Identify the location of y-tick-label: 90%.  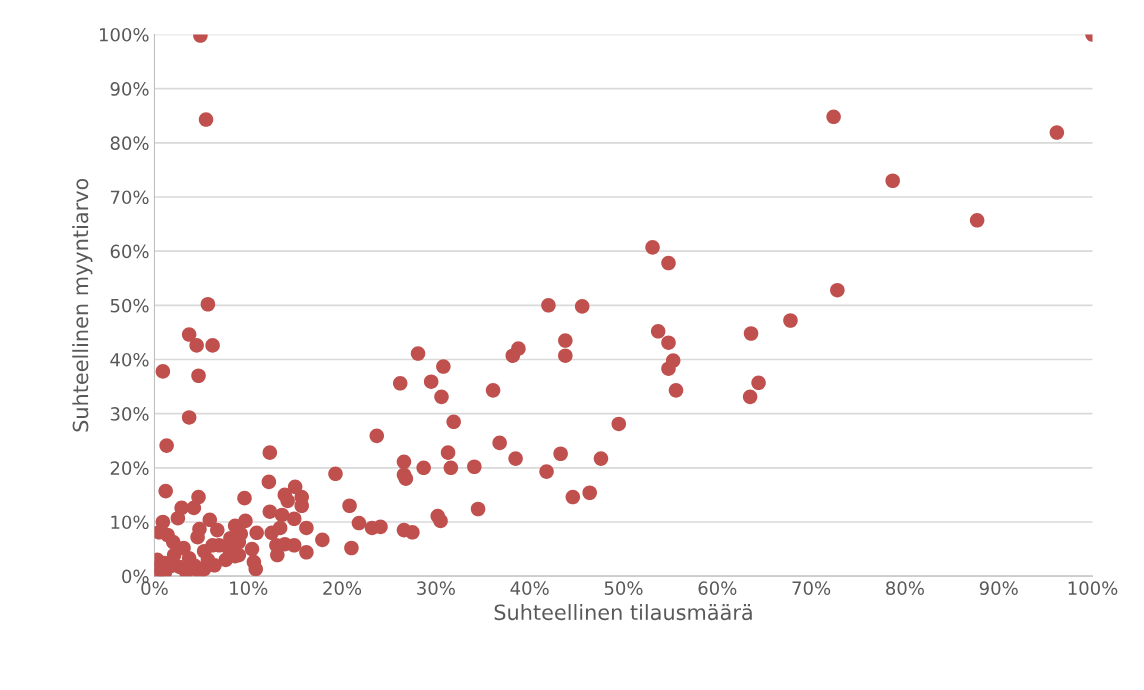
(129, 89).